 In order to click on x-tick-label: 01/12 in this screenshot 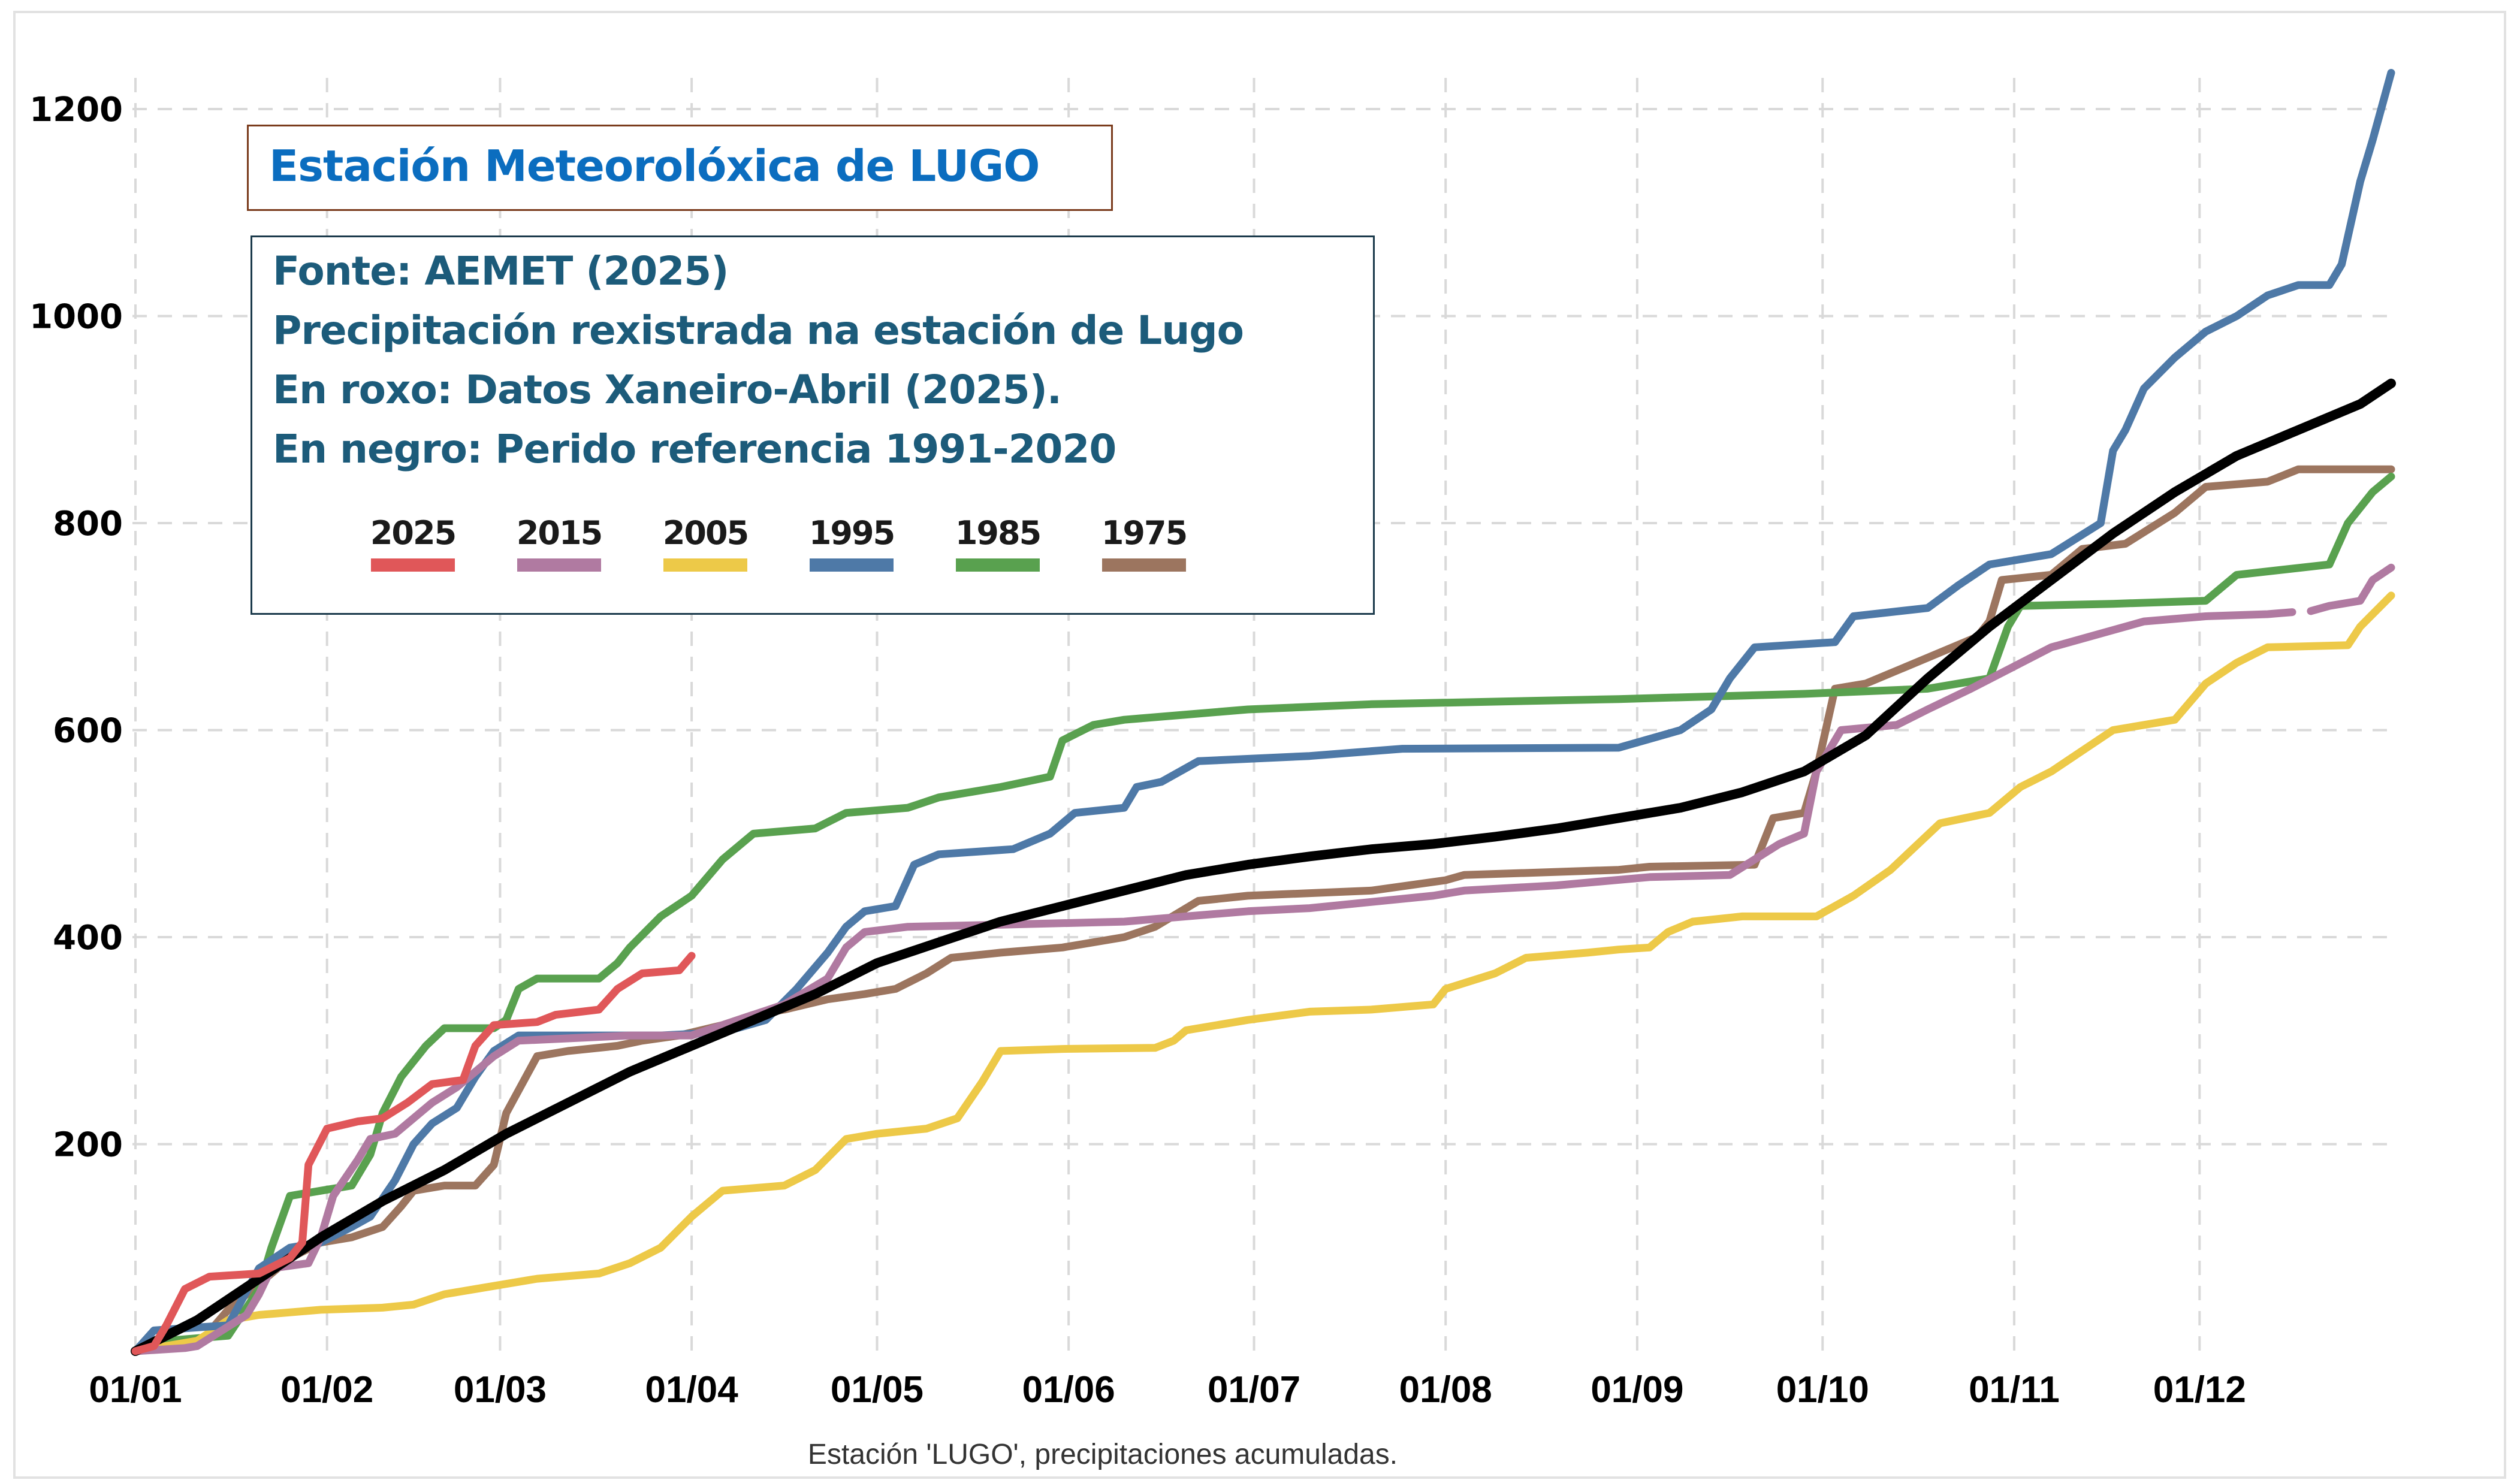, I will do `click(2199, 1389)`.